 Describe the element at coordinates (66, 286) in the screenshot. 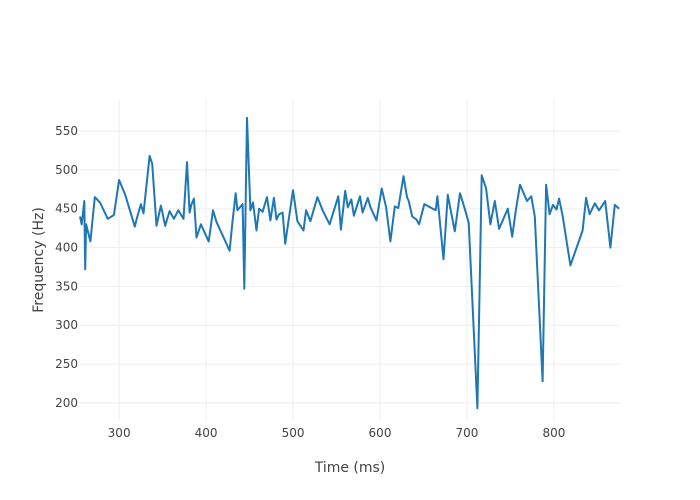

I see `y-tick-label: 350` at that location.